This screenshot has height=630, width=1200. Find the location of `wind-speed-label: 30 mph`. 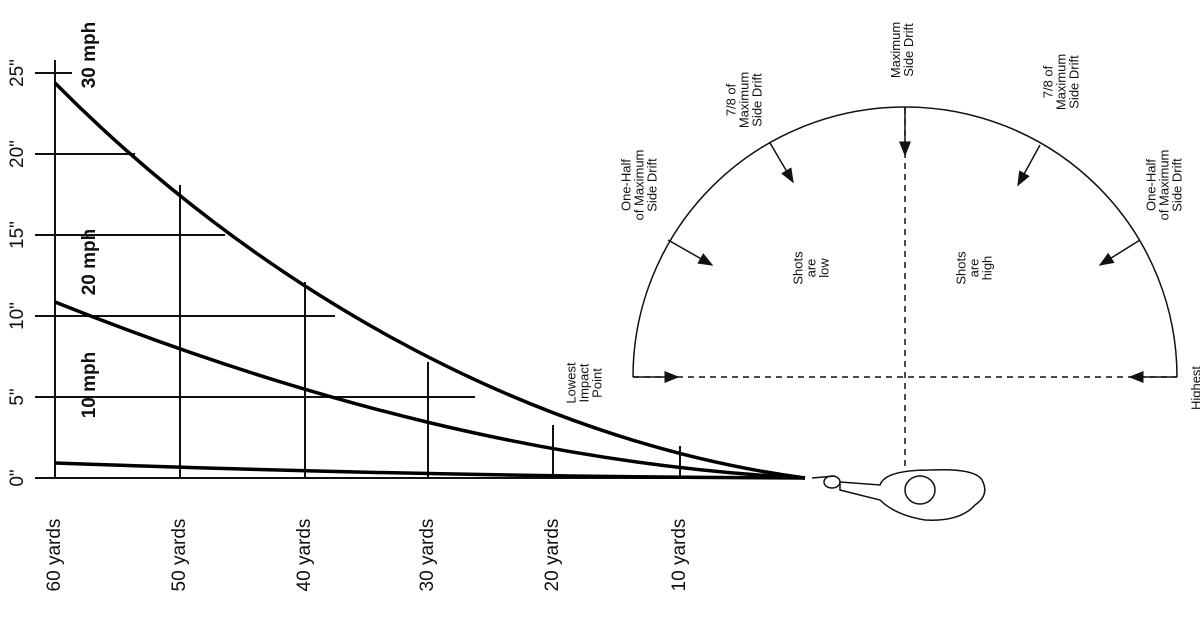

wind-speed-label: 30 mph is located at coordinates (89, 55).